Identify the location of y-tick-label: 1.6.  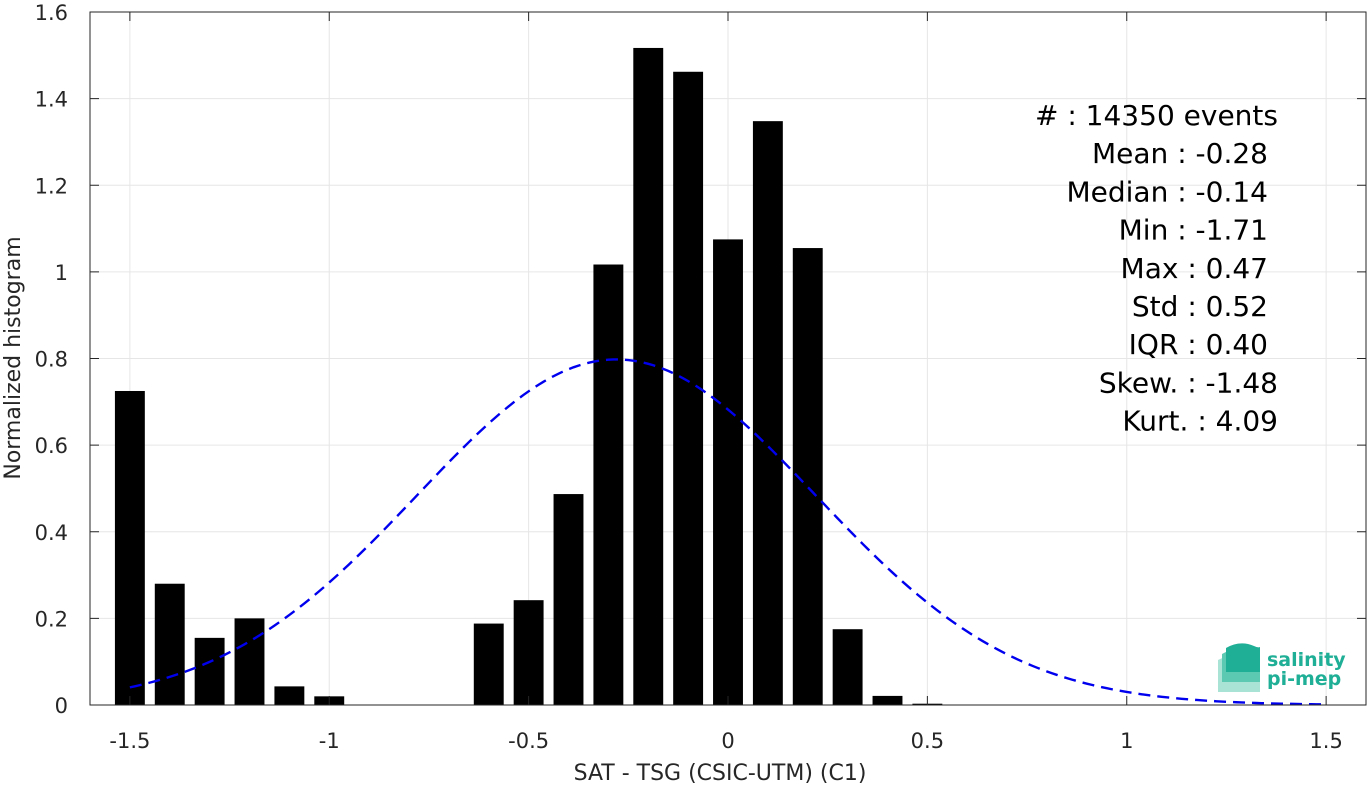
(51, 13).